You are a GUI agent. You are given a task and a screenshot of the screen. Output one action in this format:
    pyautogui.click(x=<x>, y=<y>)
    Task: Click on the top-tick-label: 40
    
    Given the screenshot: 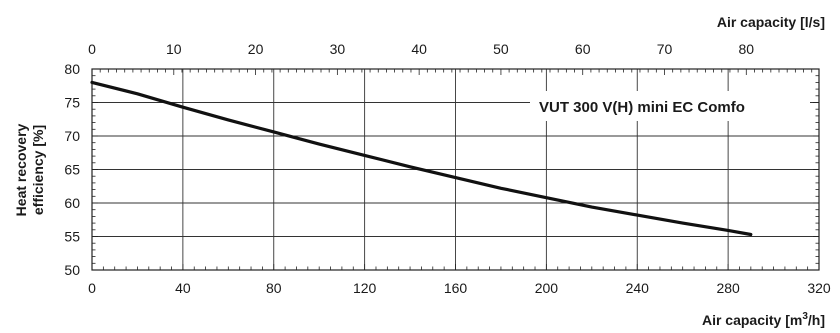 What is the action you would take?
    pyautogui.click(x=419, y=49)
    